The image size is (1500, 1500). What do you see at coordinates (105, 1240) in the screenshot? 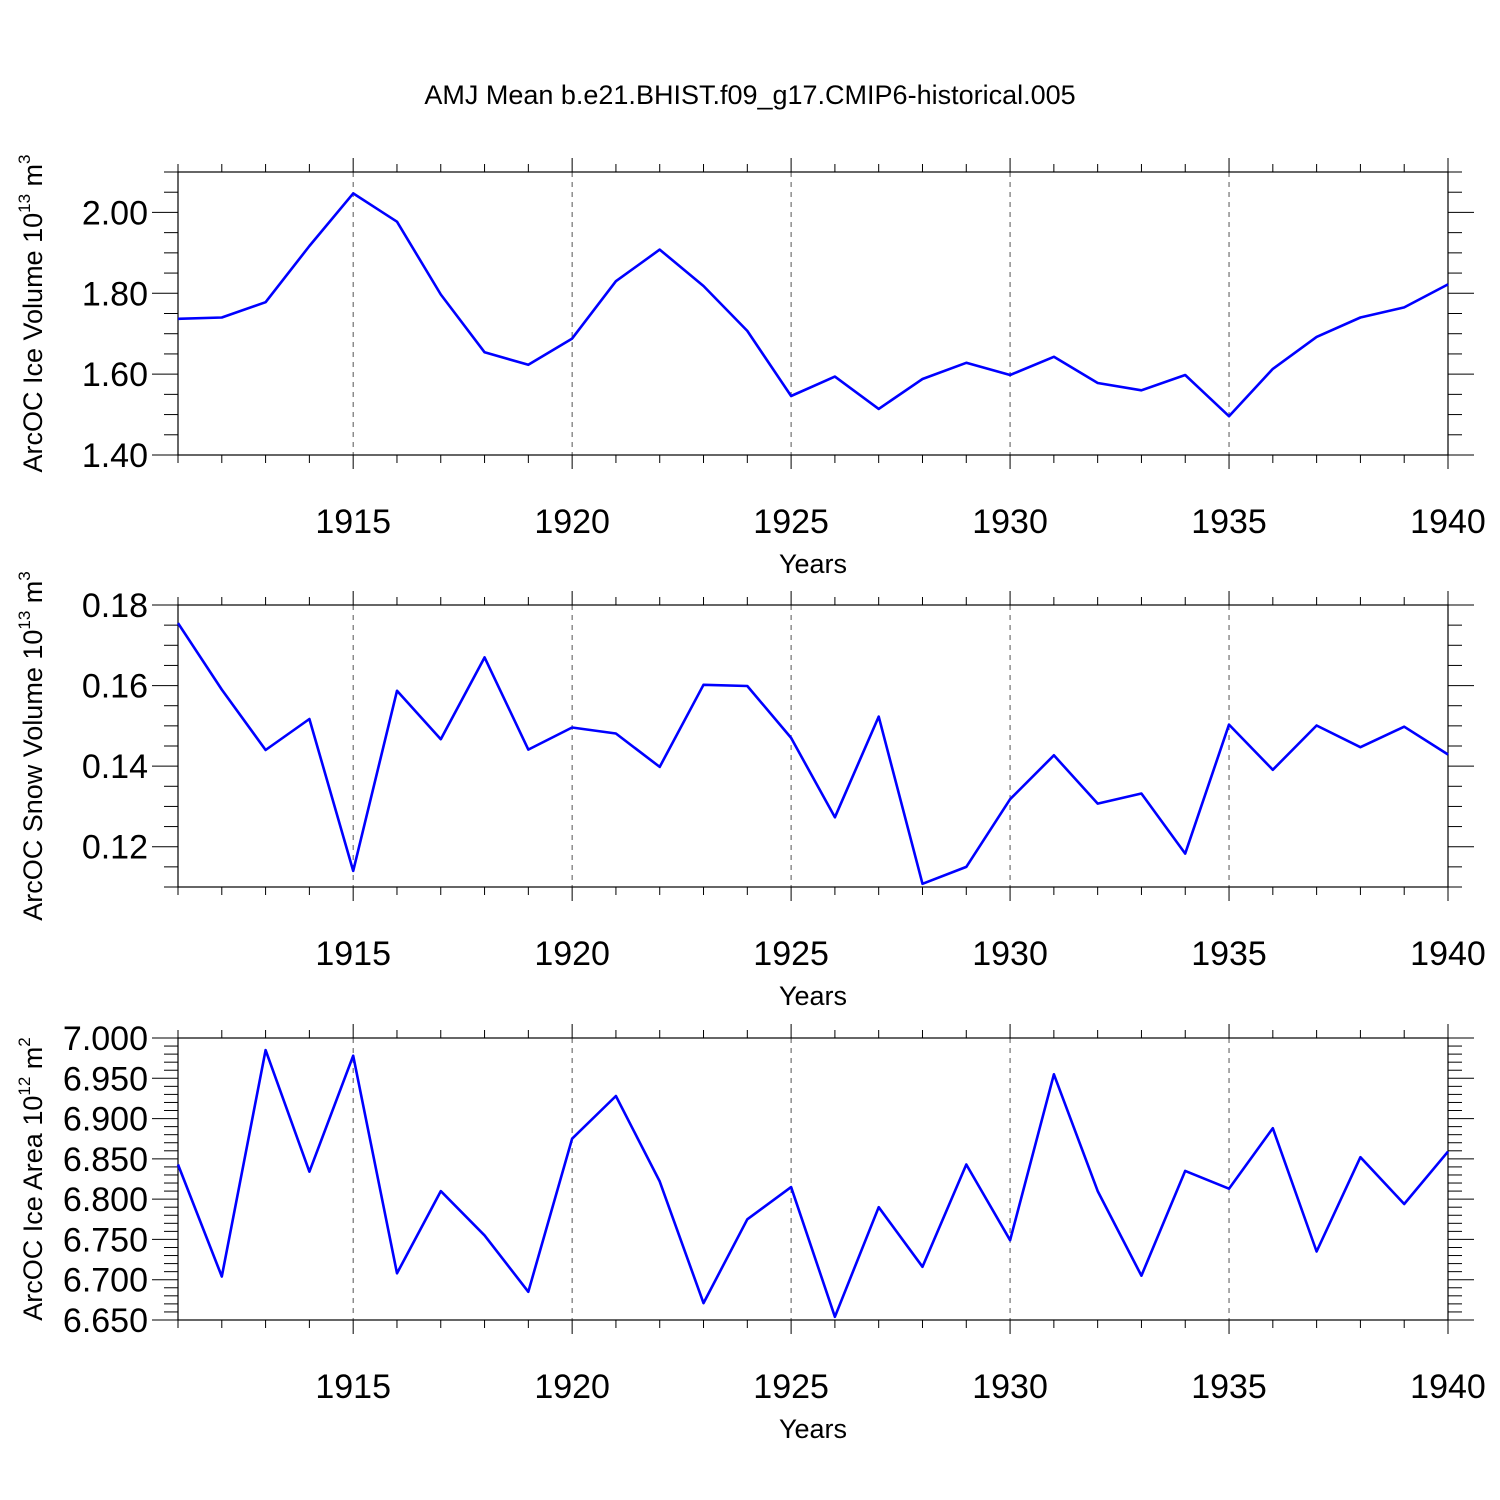
I see `y-tick-label: 6.750` at bounding box center [105, 1240].